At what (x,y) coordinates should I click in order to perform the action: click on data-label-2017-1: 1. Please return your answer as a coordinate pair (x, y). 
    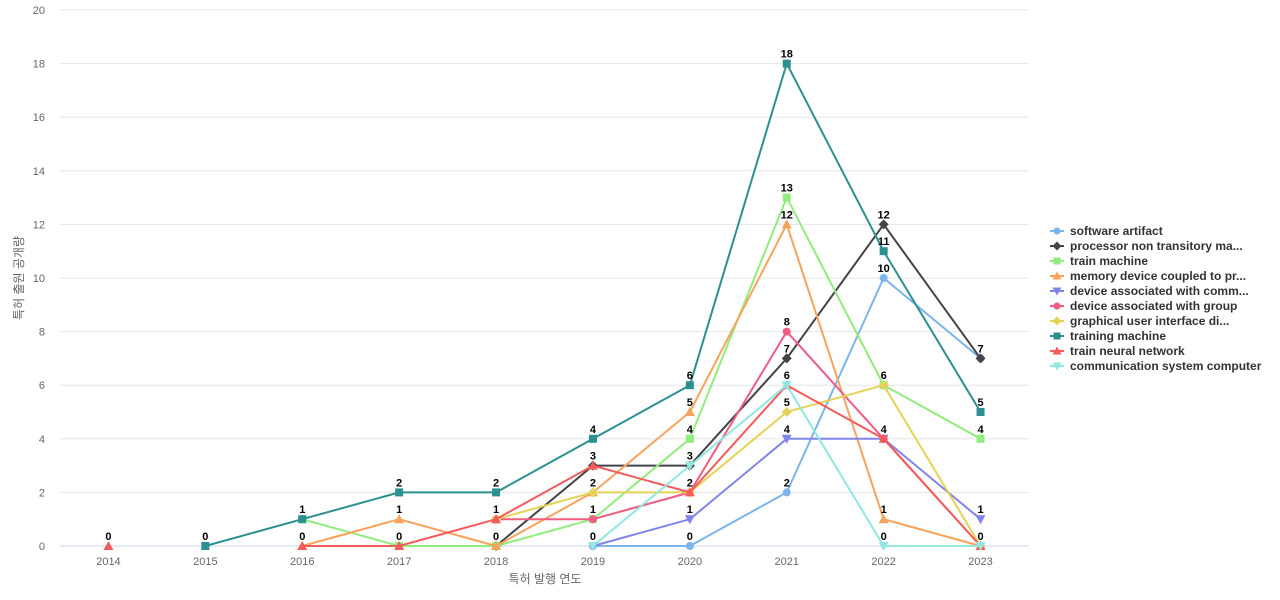
    Looking at the image, I should click on (399, 510).